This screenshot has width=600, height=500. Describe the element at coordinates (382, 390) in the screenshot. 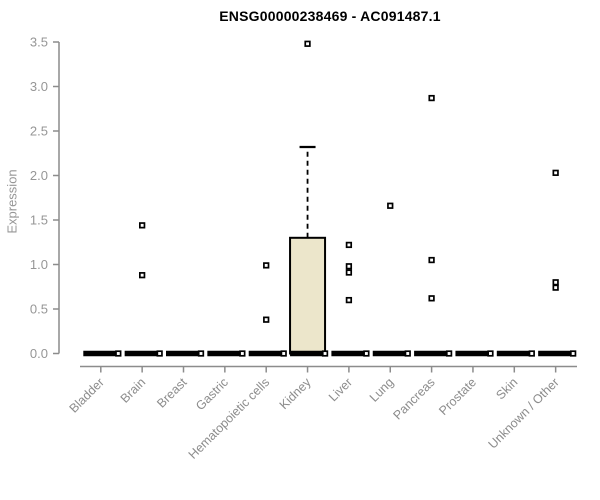

I see `x-tick-label: Lung` at that location.